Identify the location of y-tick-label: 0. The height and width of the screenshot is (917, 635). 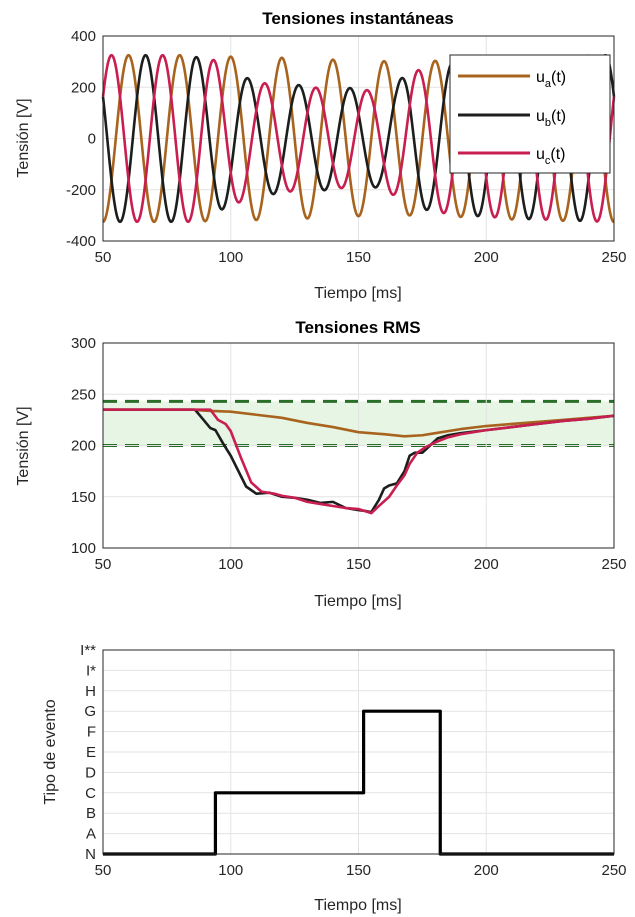
(92, 139).